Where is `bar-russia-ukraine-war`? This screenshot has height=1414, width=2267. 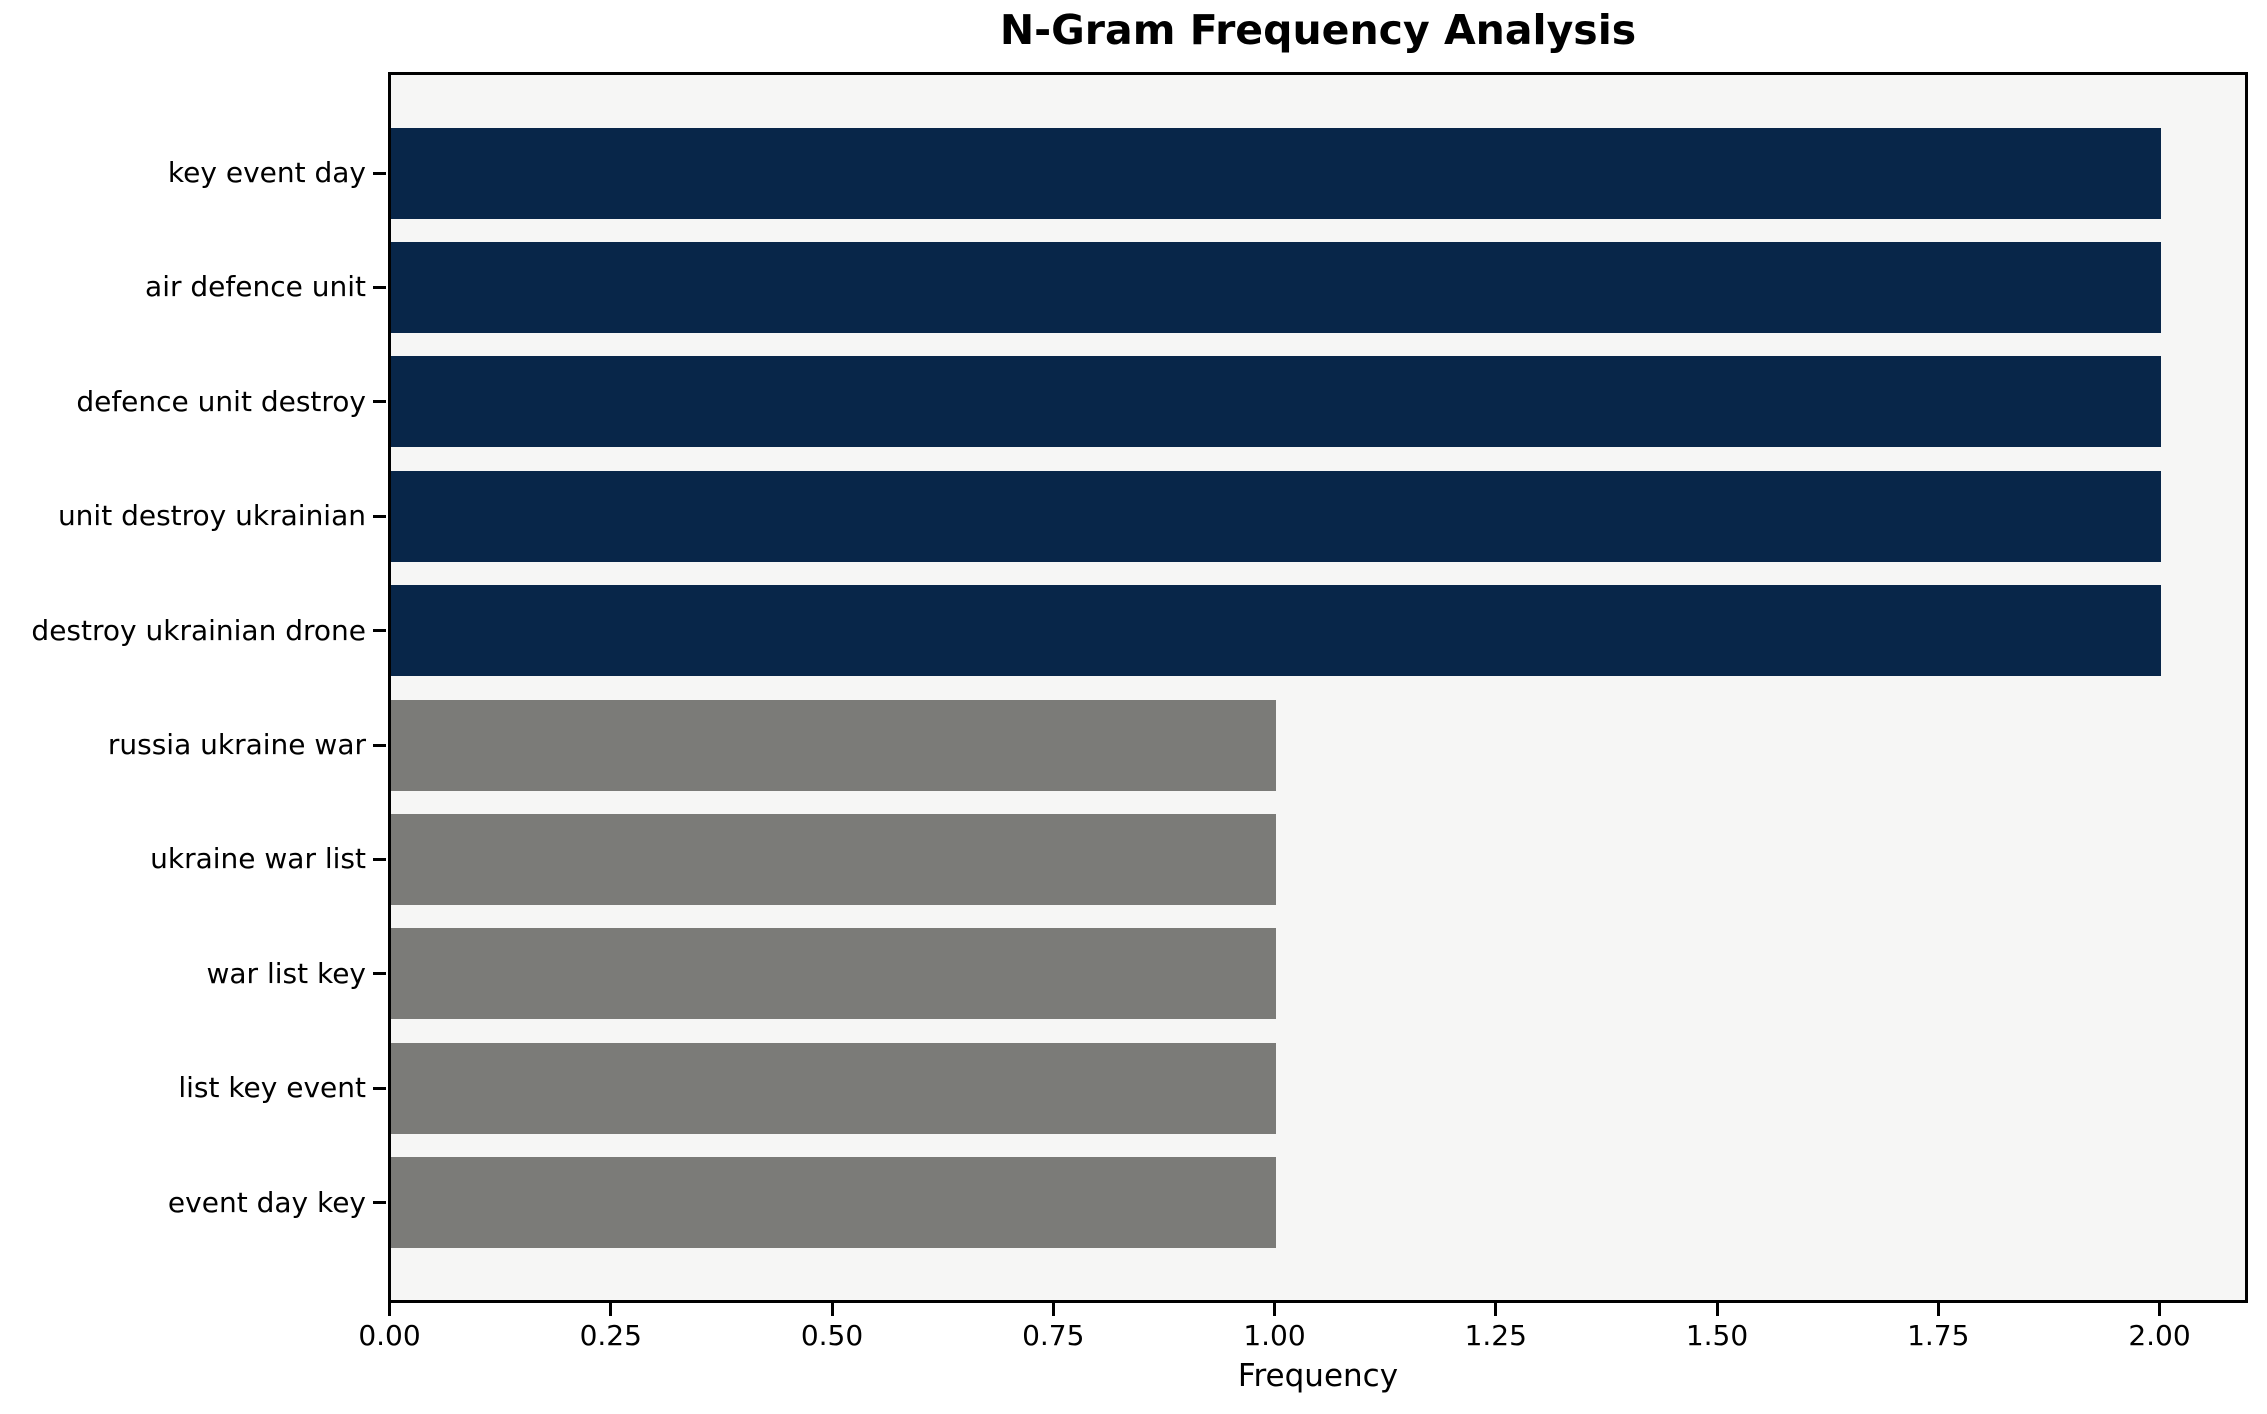
bar-russia-ukraine-war is located at coordinates (833, 745).